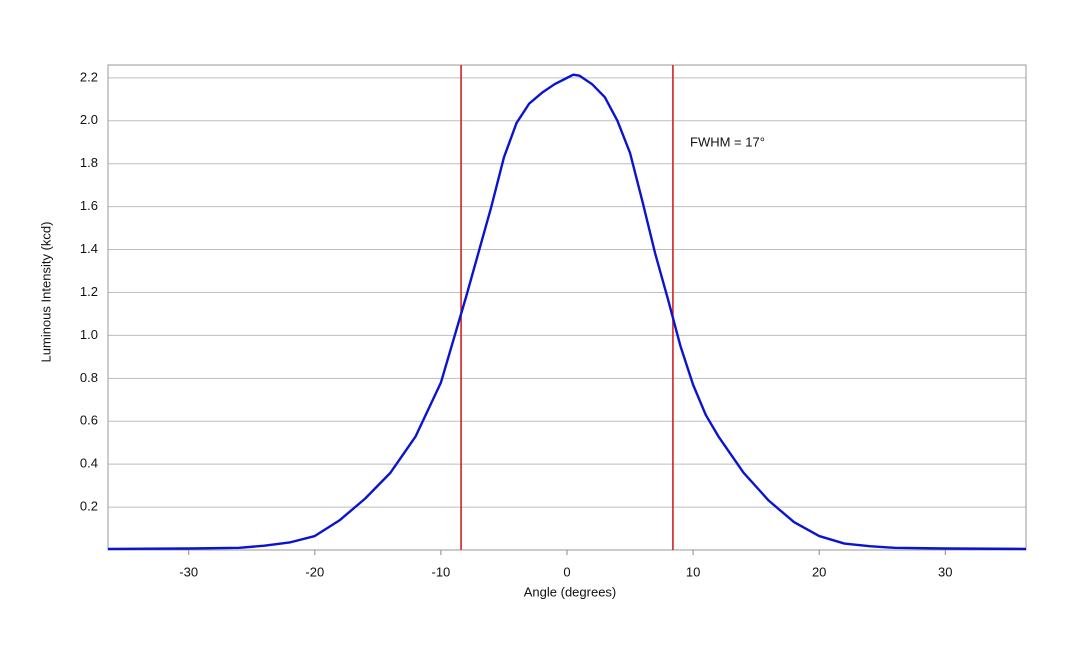  I want to click on y-tick-label: 0.8, so click(89, 377).